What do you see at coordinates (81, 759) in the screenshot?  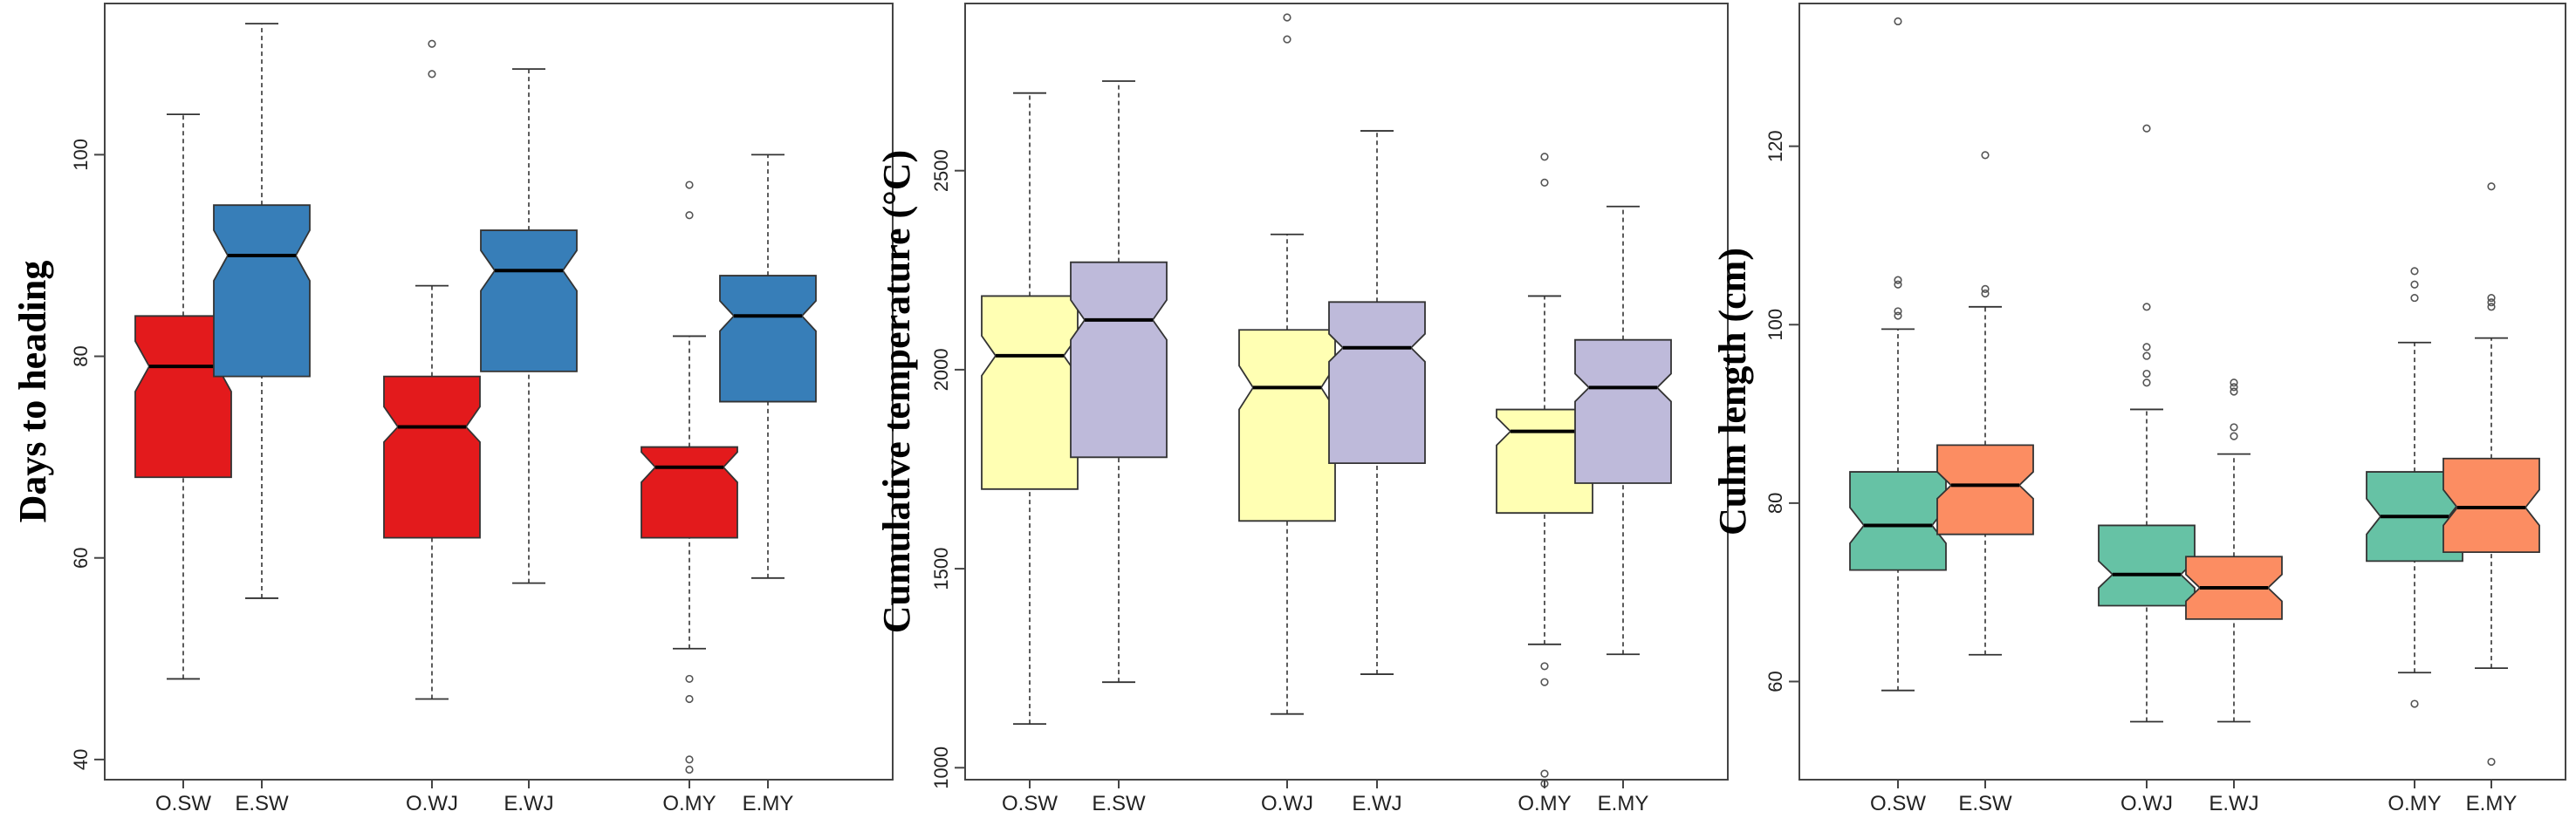 I see `y-tick-label: 40` at bounding box center [81, 759].